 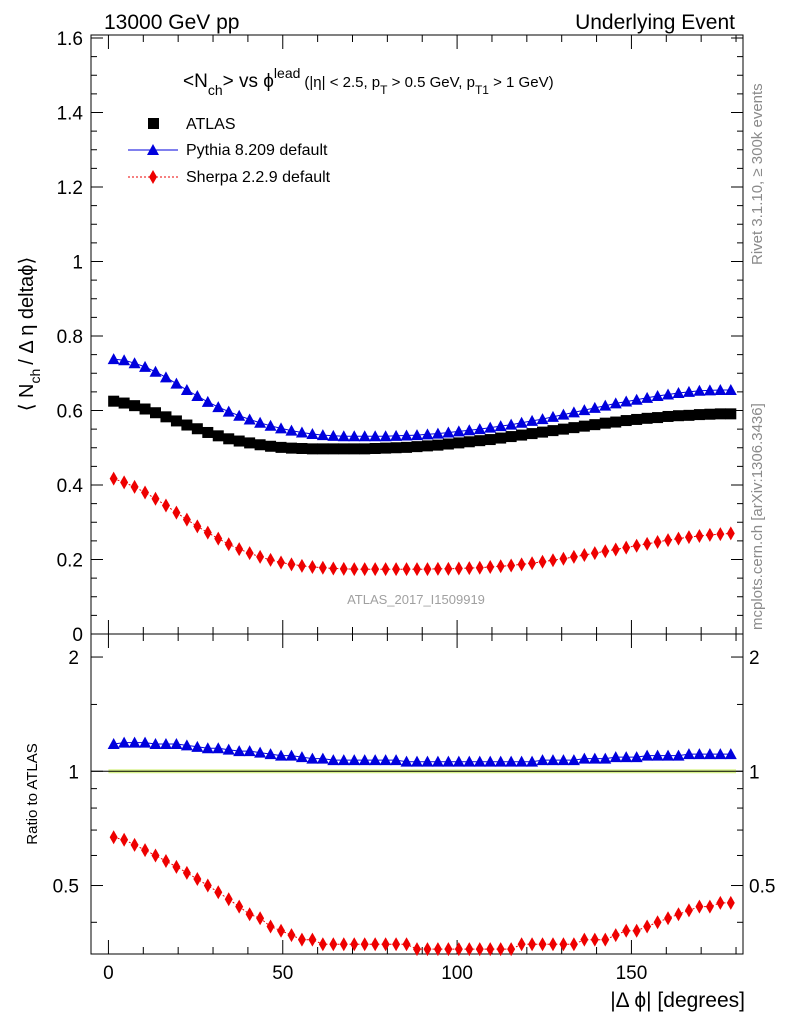 I want to click on y-axis-label-main: ⟨ Nch/ Δ η deltaϕ⟩, so click(x=29, y=334).